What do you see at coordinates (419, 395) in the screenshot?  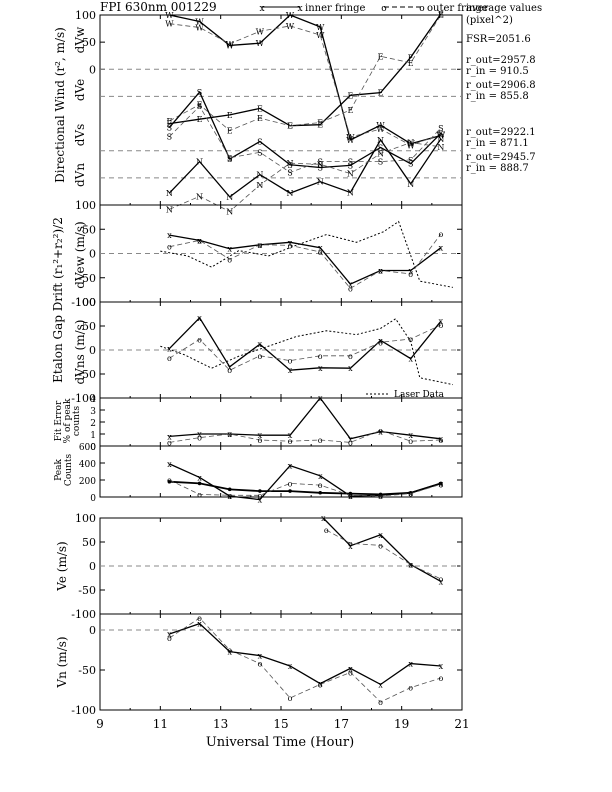 I see `laser-legend-label: Laser Data` at bounding box center [419, 395].